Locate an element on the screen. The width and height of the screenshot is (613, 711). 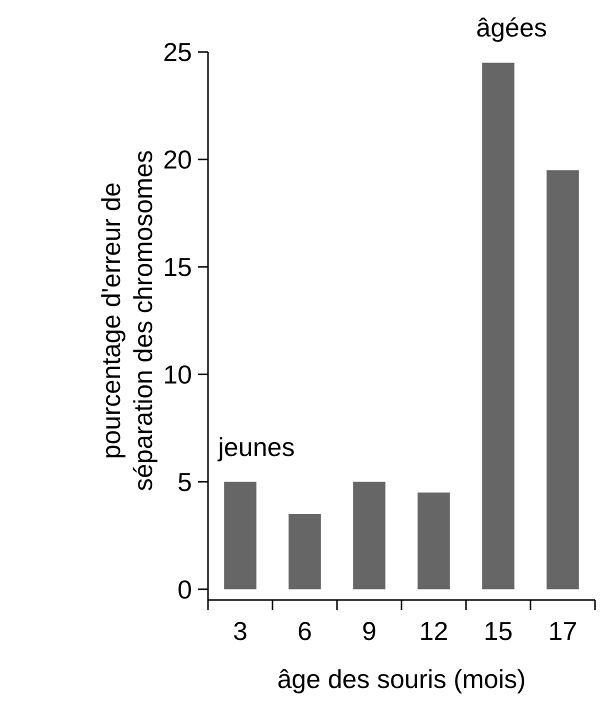
y-tick-label: 15 is located at coordinates (177, 267).